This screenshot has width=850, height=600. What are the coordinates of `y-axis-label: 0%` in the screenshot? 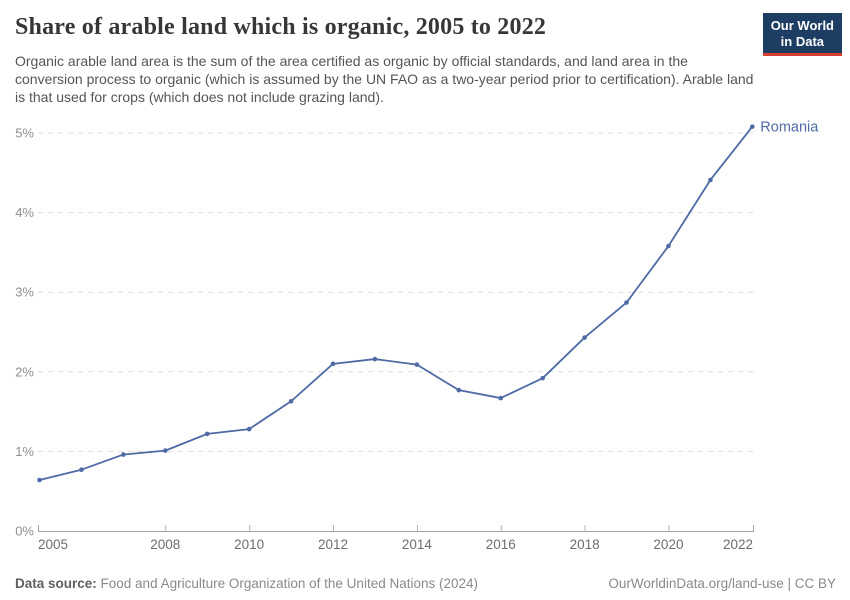 It's located at (24, 531).